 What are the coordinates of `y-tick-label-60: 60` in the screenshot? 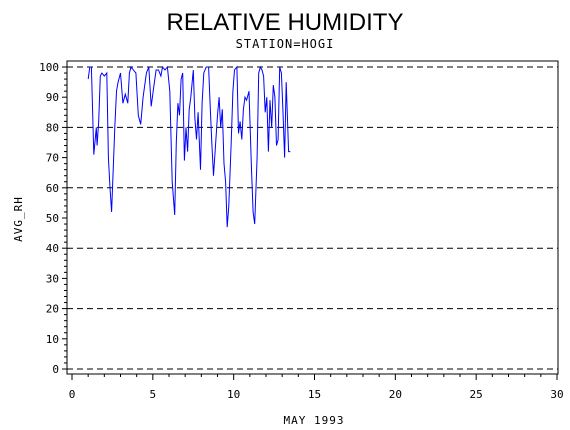 It's located at (52, 188).